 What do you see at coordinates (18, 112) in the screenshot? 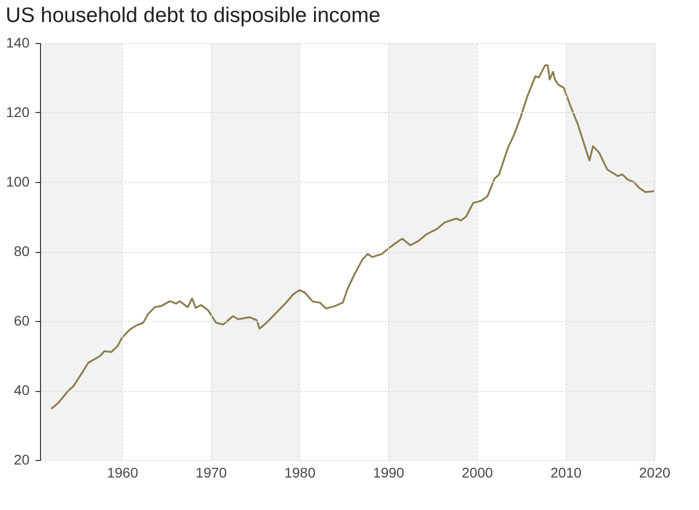
I see `y-tick-label: 120` at bounding box center [18, 112].